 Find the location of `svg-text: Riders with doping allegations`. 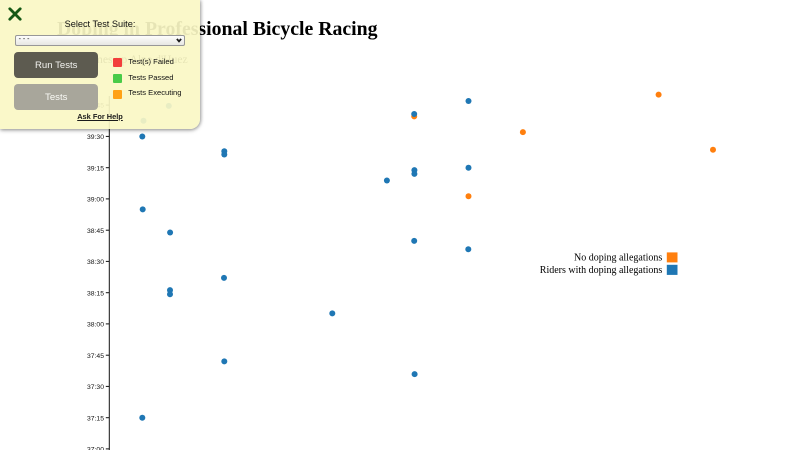

svg-text: Riders with doping allegations is located at coordinates (601, 270).